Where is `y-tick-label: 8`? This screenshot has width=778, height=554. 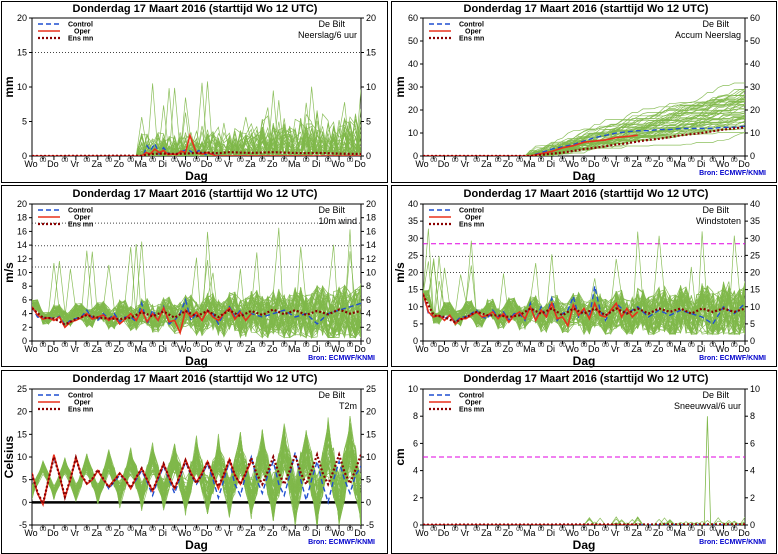 y-tick-label: 8 is located at coordinates (24, 286).